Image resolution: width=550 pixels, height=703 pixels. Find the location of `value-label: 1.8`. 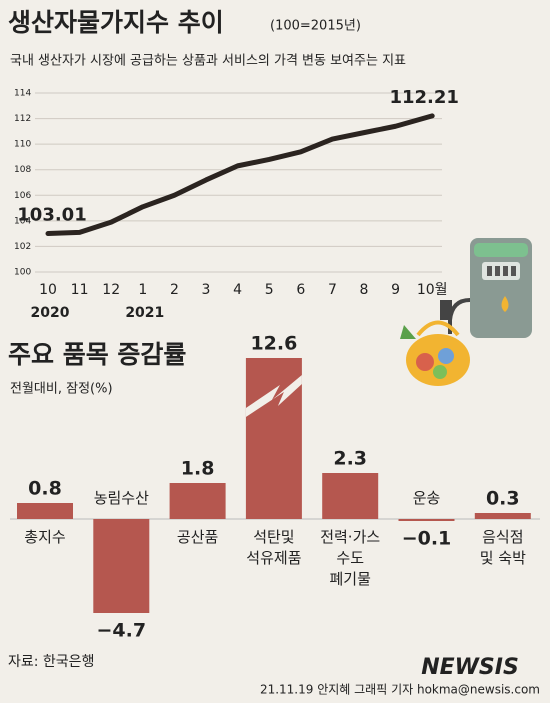

value-label: 1.8 is located at coordinates (198, 469).